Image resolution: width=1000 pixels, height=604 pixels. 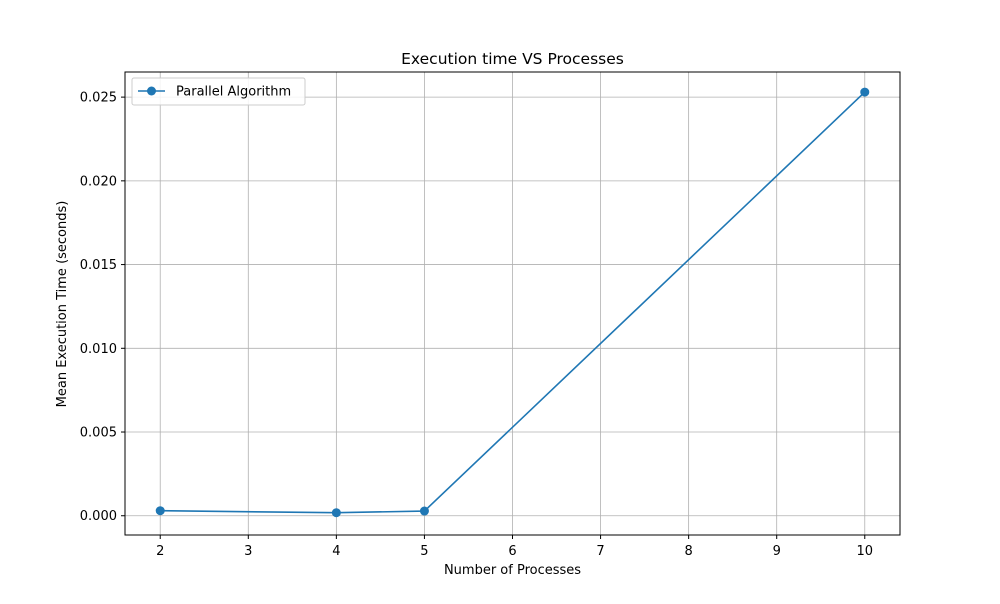 I want to click on x-tick-label-8: 10, so click(x=864, y=551).